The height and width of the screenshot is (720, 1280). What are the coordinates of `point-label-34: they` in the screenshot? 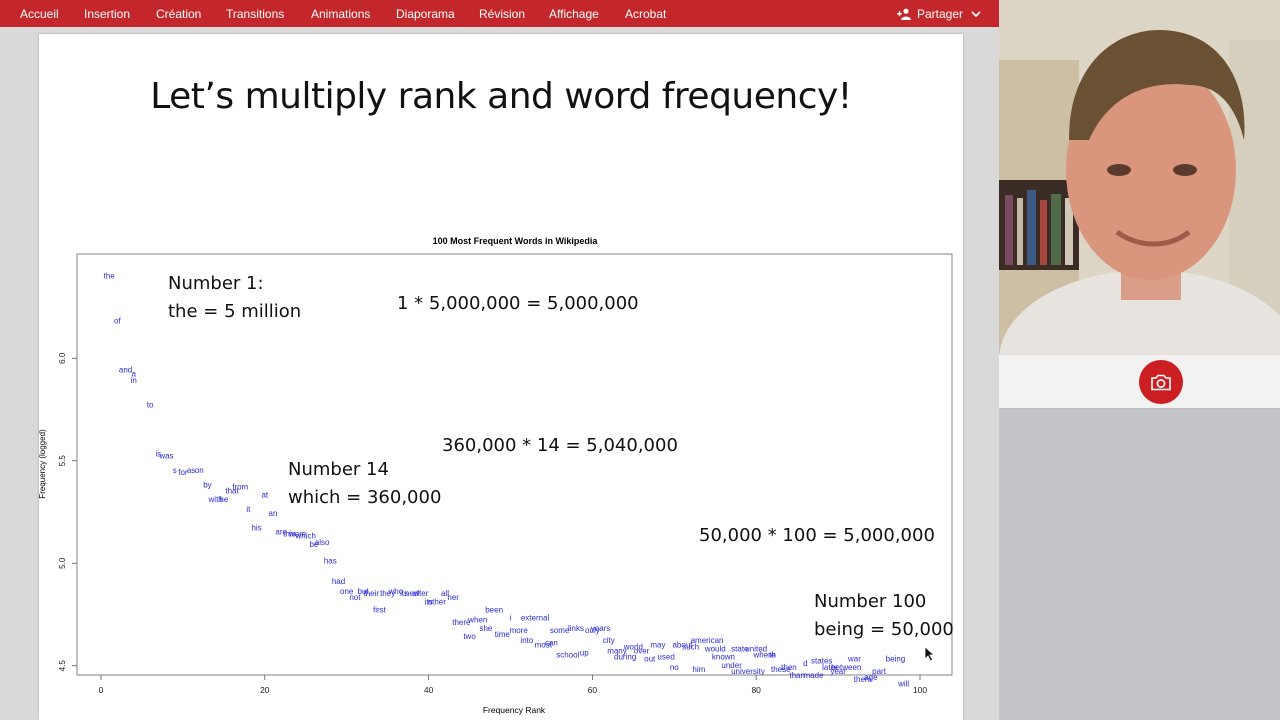 It's located at (387, 593).